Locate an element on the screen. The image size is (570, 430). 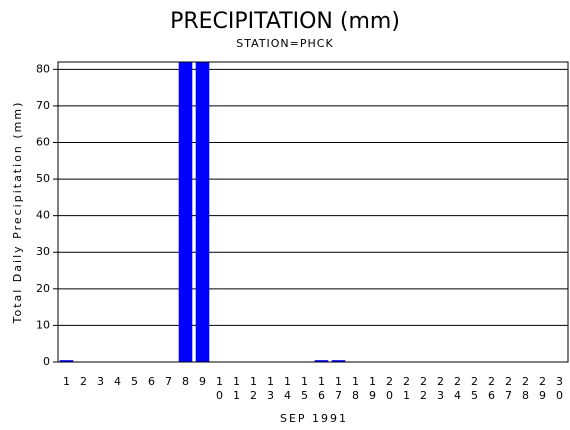
y-tick-label: 10 is located at coordinates (43, 324).